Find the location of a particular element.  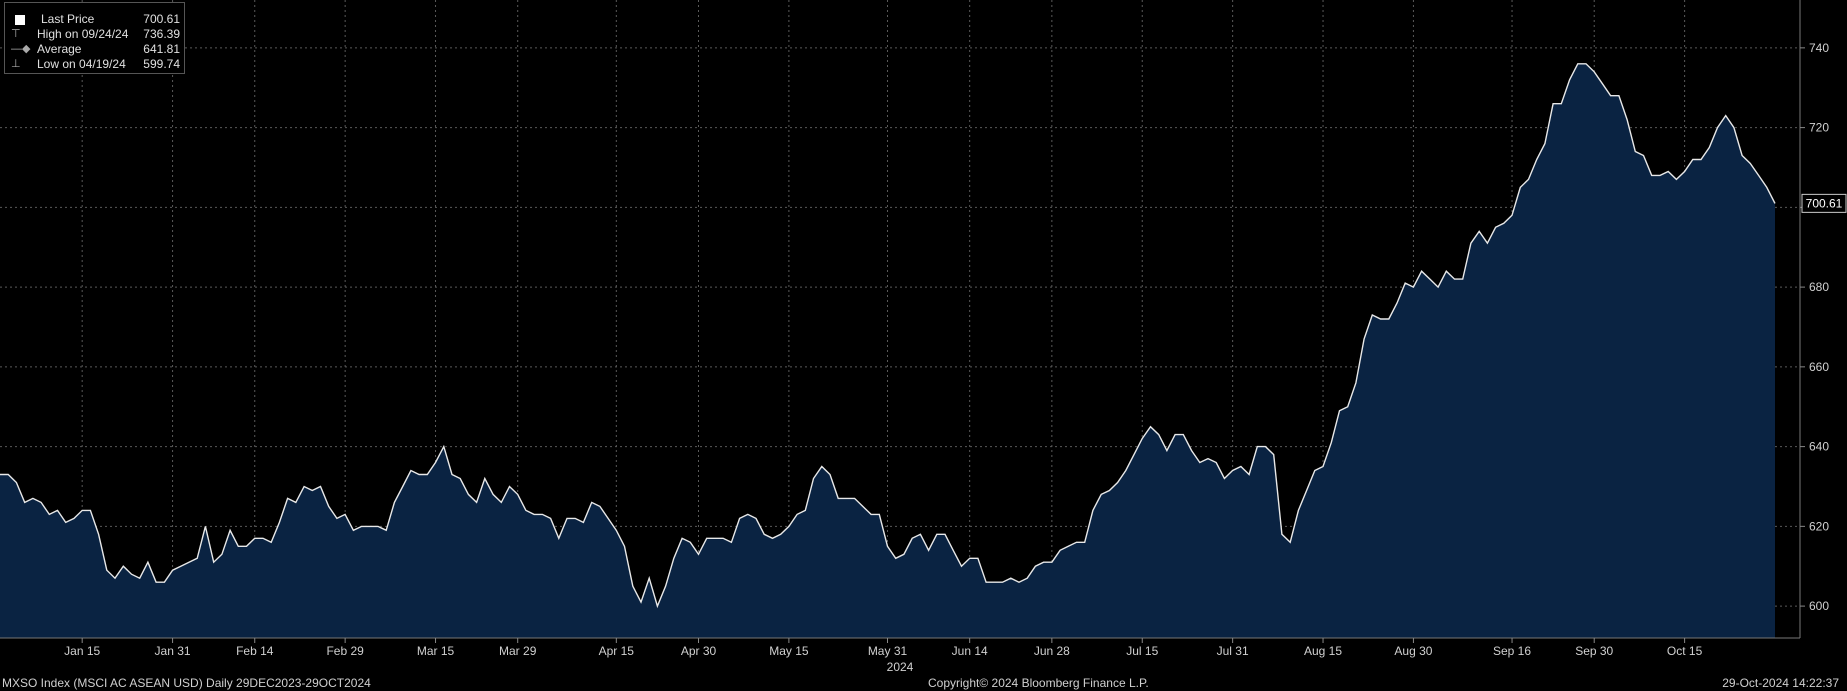

x-tick-label: Apr 15 is located at coordinates (617, 651).